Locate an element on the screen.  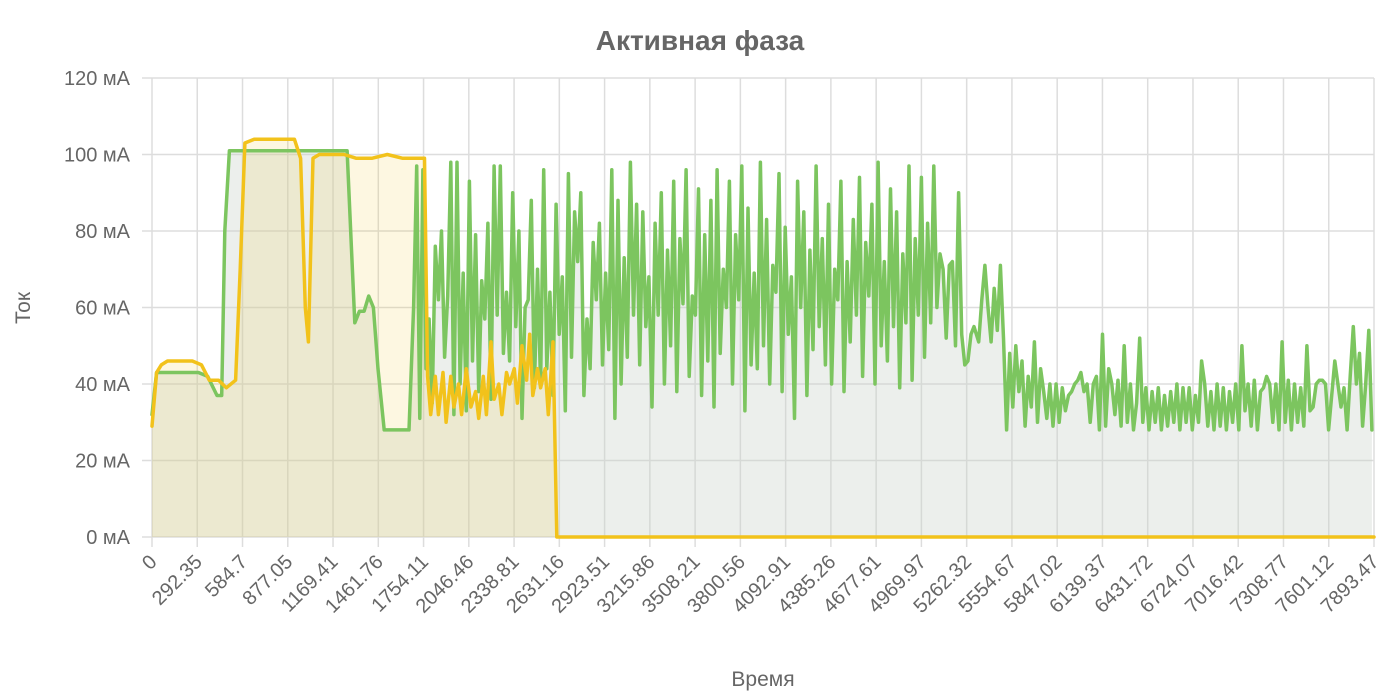
y-tick-label: 120 мА is located at coordinates (97, 79).